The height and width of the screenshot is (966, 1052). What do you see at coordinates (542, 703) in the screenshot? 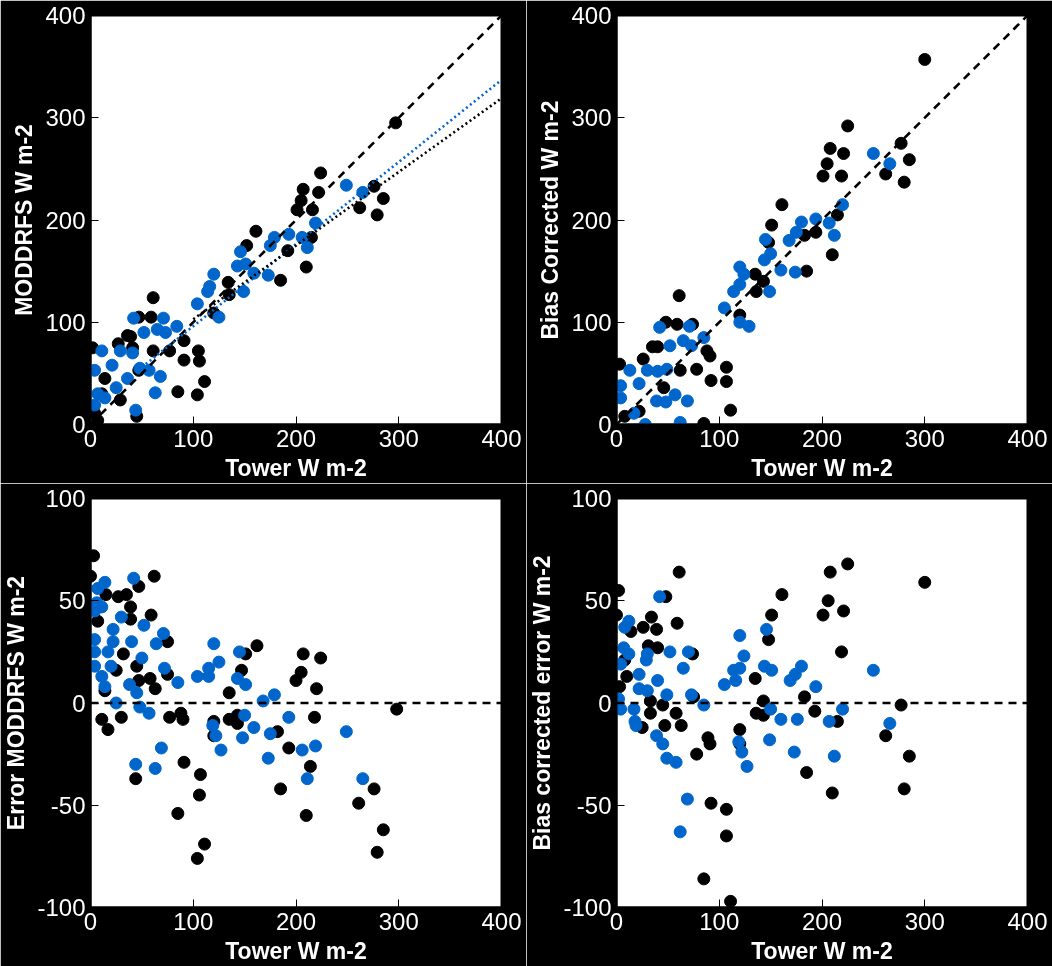
I see `y-axis-title: Bias corrected error W m-2` at bounding box center [542, 703].